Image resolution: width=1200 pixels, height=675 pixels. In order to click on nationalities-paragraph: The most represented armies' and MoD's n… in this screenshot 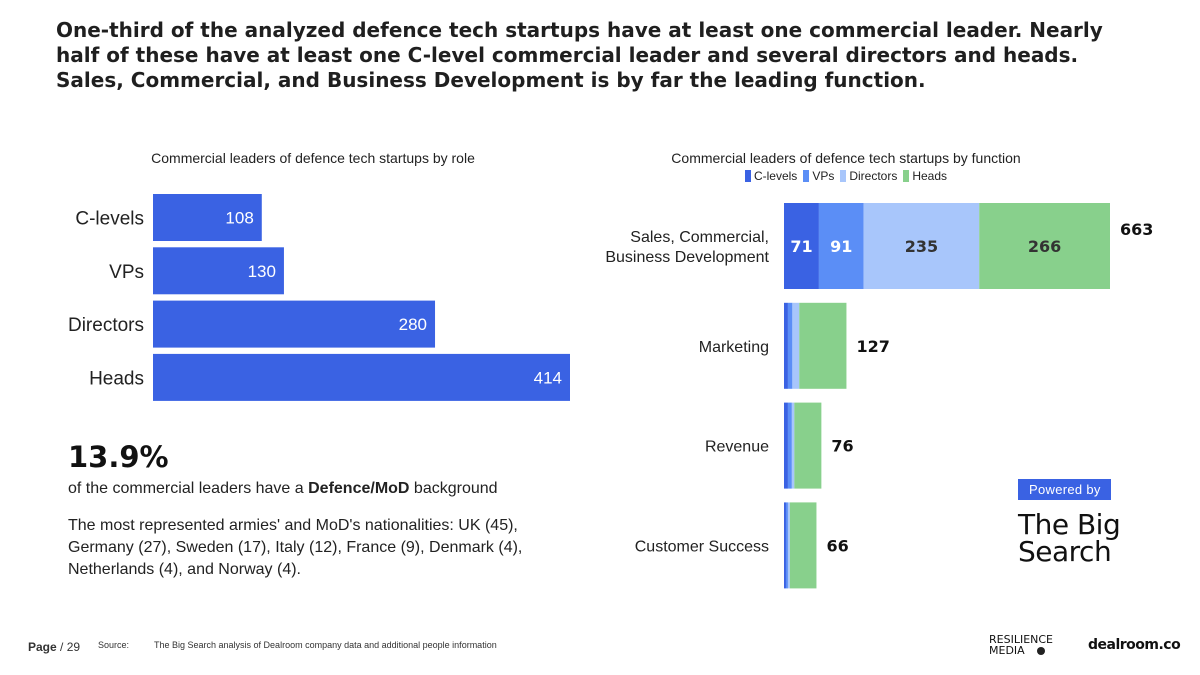, I will do `click(295, 547)`.